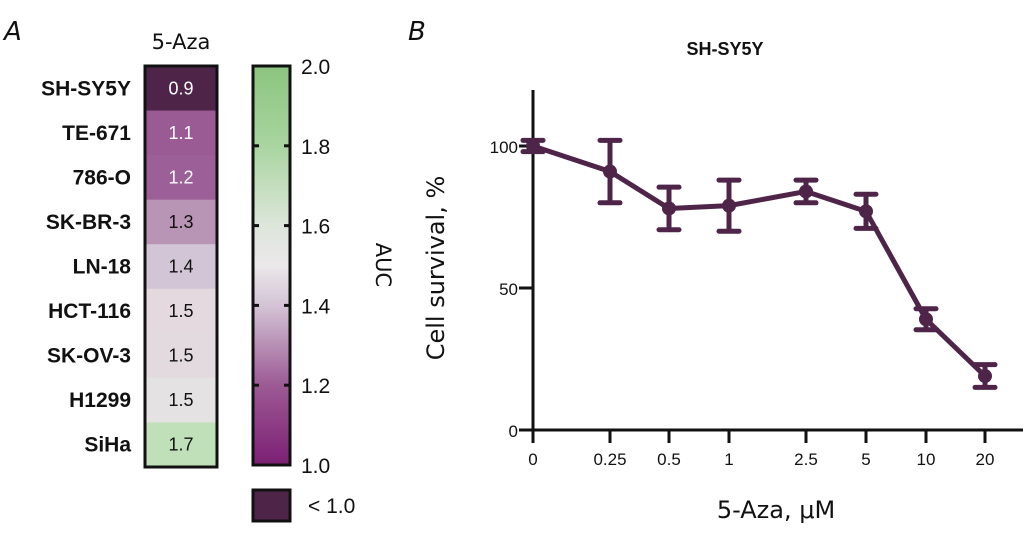 This screenshot has width=1034, height=536. What do you see at coordinates (383, 265) in the screenshot?
I see `colorbar-label: AUC` at bounding box center [383, 265].